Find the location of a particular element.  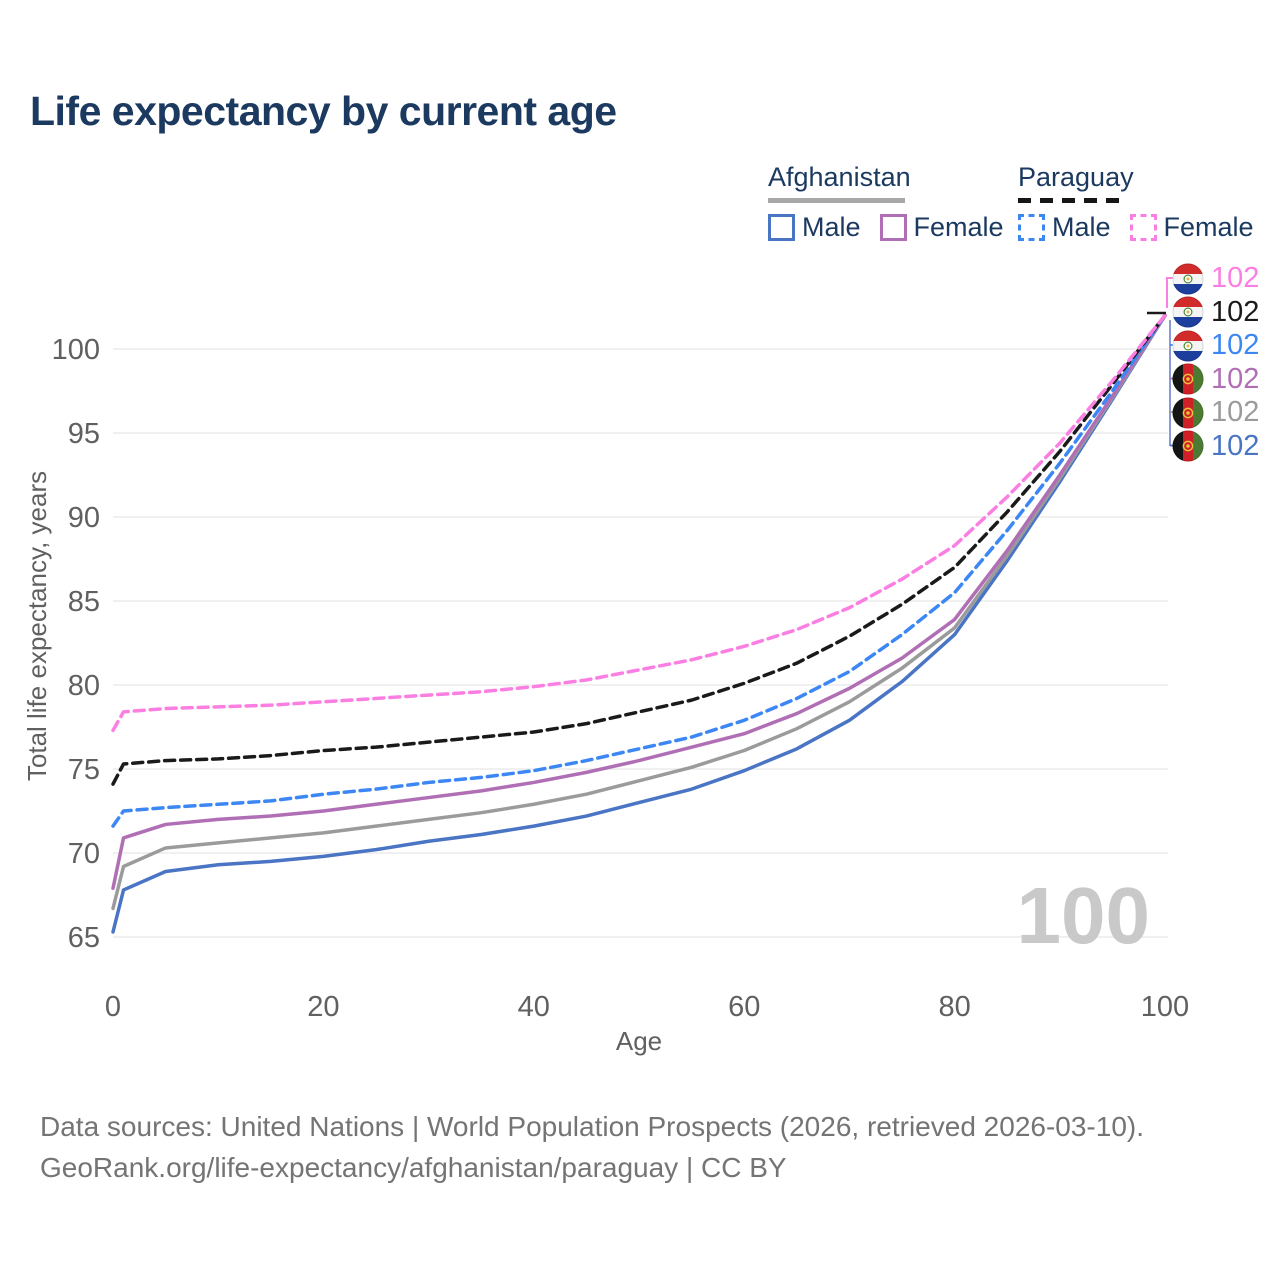

x-tick-label-100: 100 is located at coordinates (1165, 1007).